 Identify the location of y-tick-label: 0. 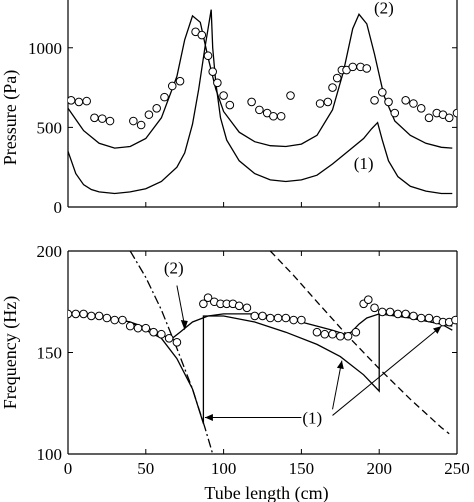
(58, 207).